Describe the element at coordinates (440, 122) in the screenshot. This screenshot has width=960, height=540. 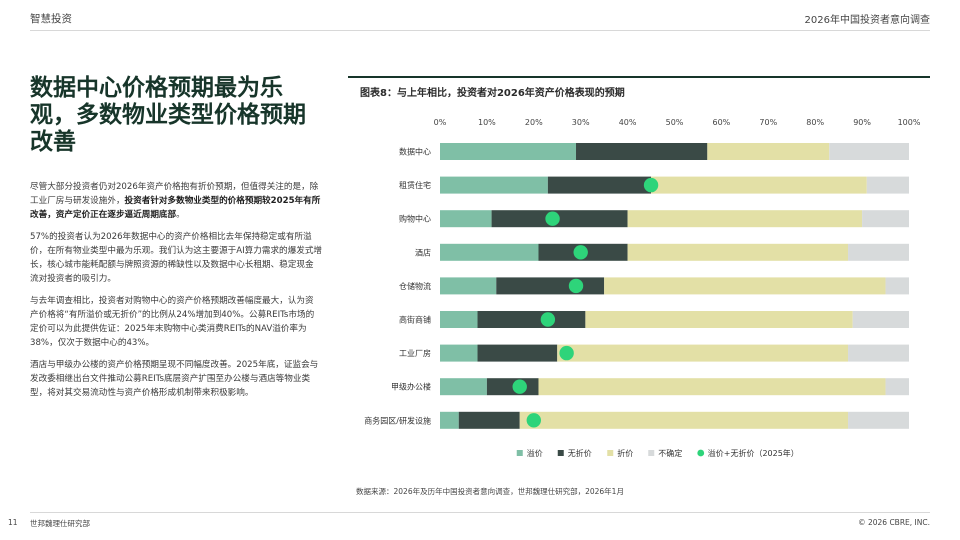
I see `x-tick-label: 0%` at that location.